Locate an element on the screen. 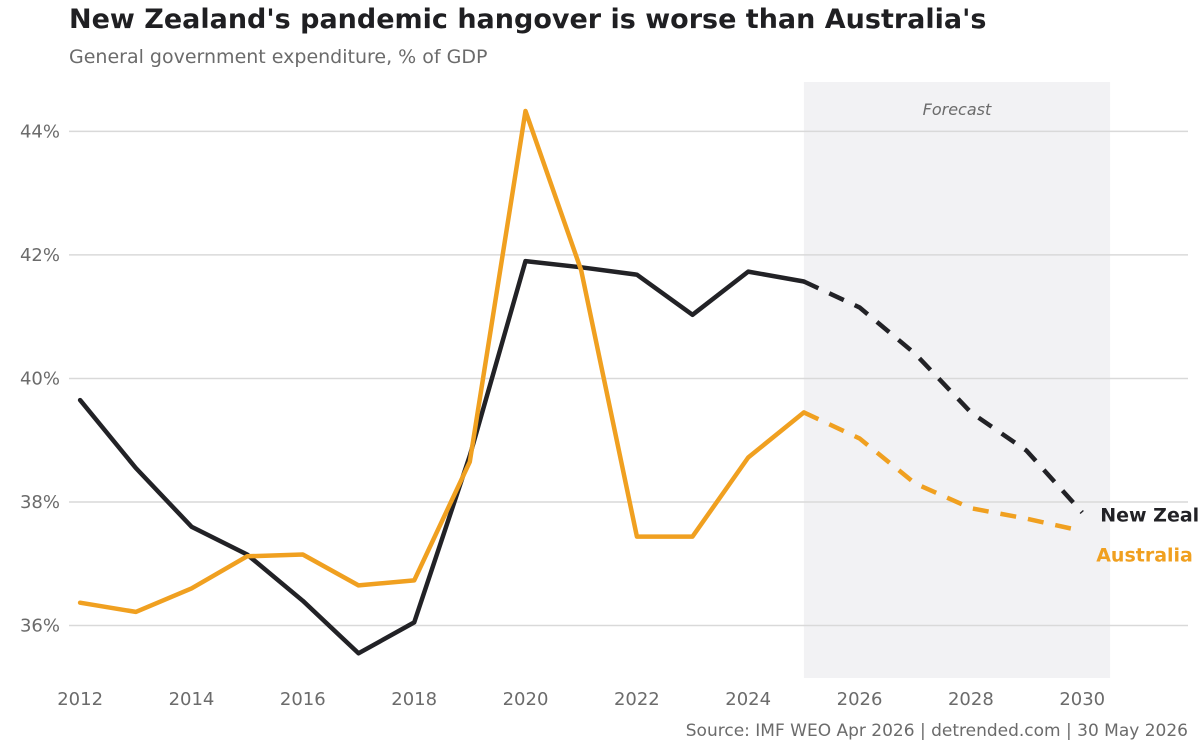 This screenshot has width=1200, height=750. x-tick-label: 2020 is located at coordinates (526, 699).